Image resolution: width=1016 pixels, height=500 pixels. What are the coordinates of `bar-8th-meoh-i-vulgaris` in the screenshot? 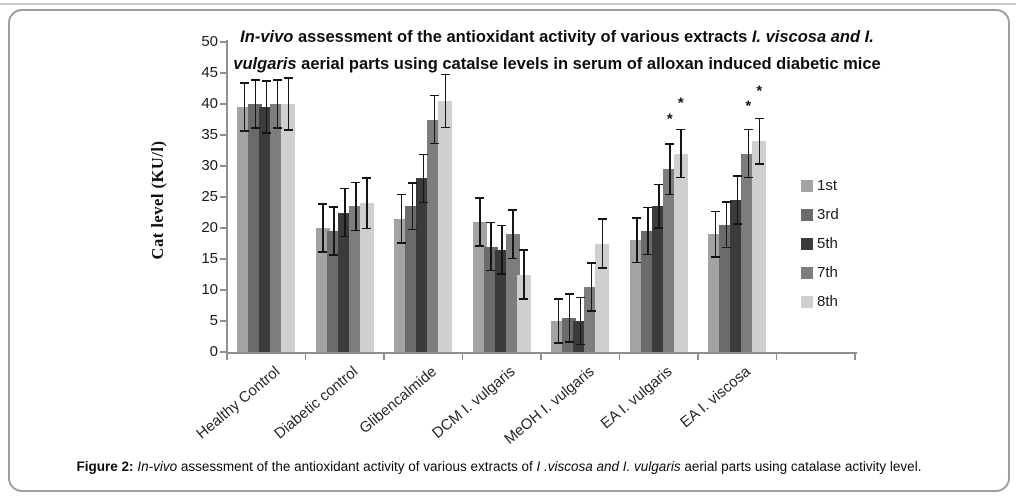 It's located at (602, 297).